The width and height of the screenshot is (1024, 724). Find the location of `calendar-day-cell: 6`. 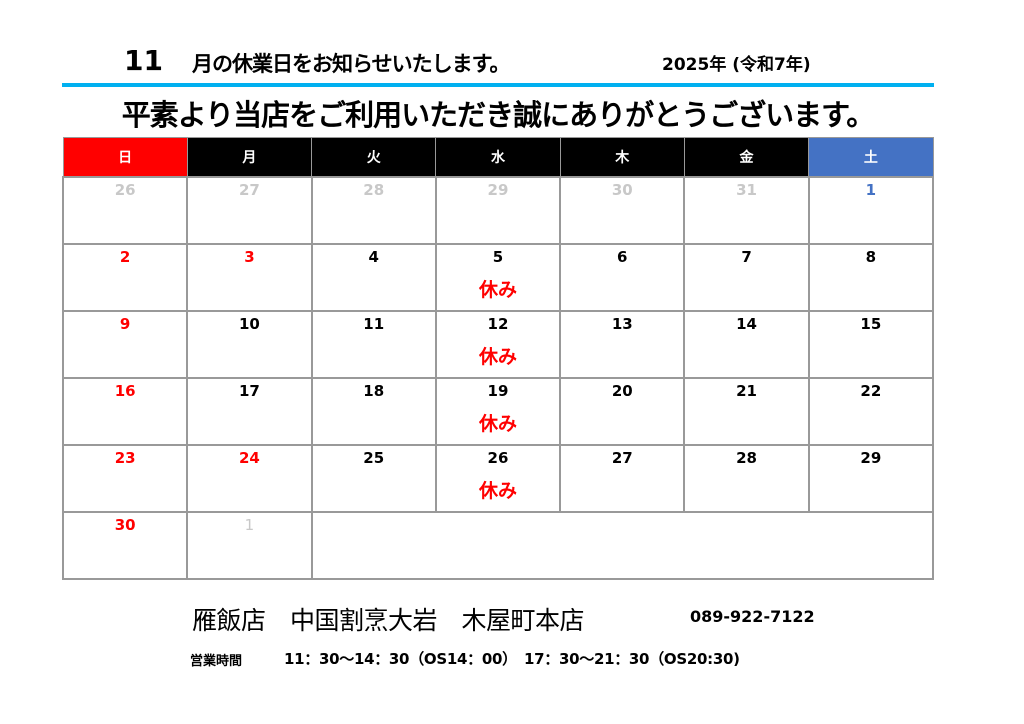

calendar-day-cell: 6 is located at coordinates (622, 277).